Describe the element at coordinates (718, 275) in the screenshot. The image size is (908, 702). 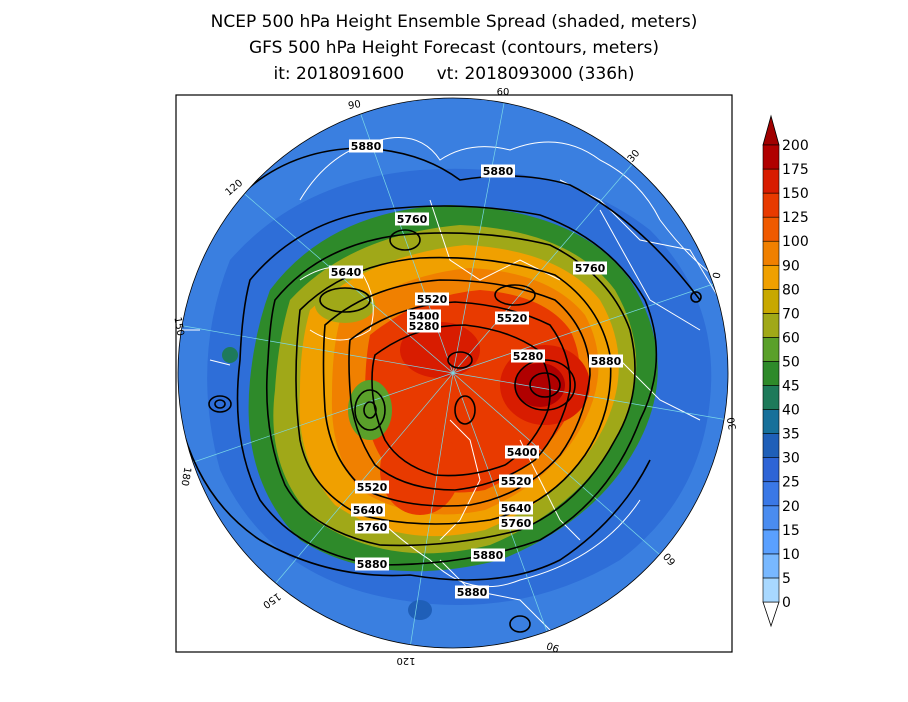
I see `longitude-label: 0` at that location.